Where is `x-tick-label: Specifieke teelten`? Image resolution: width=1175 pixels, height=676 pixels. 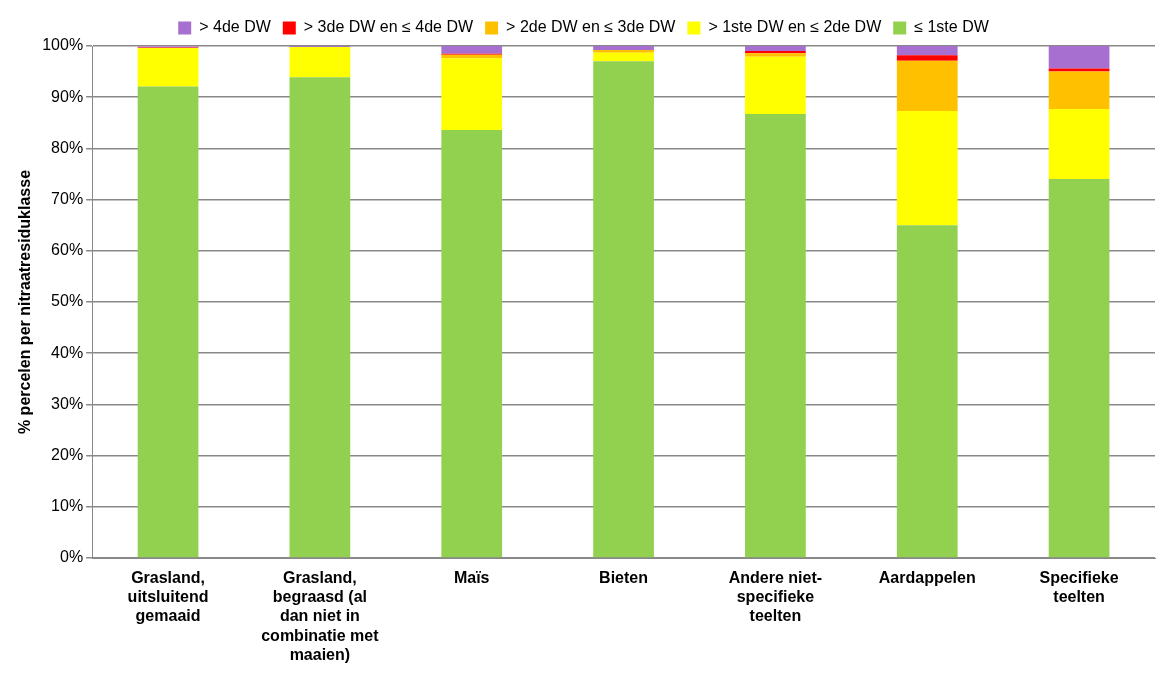
x-tick-label: Specifieke teelten is located at coordinates (1079, 587).